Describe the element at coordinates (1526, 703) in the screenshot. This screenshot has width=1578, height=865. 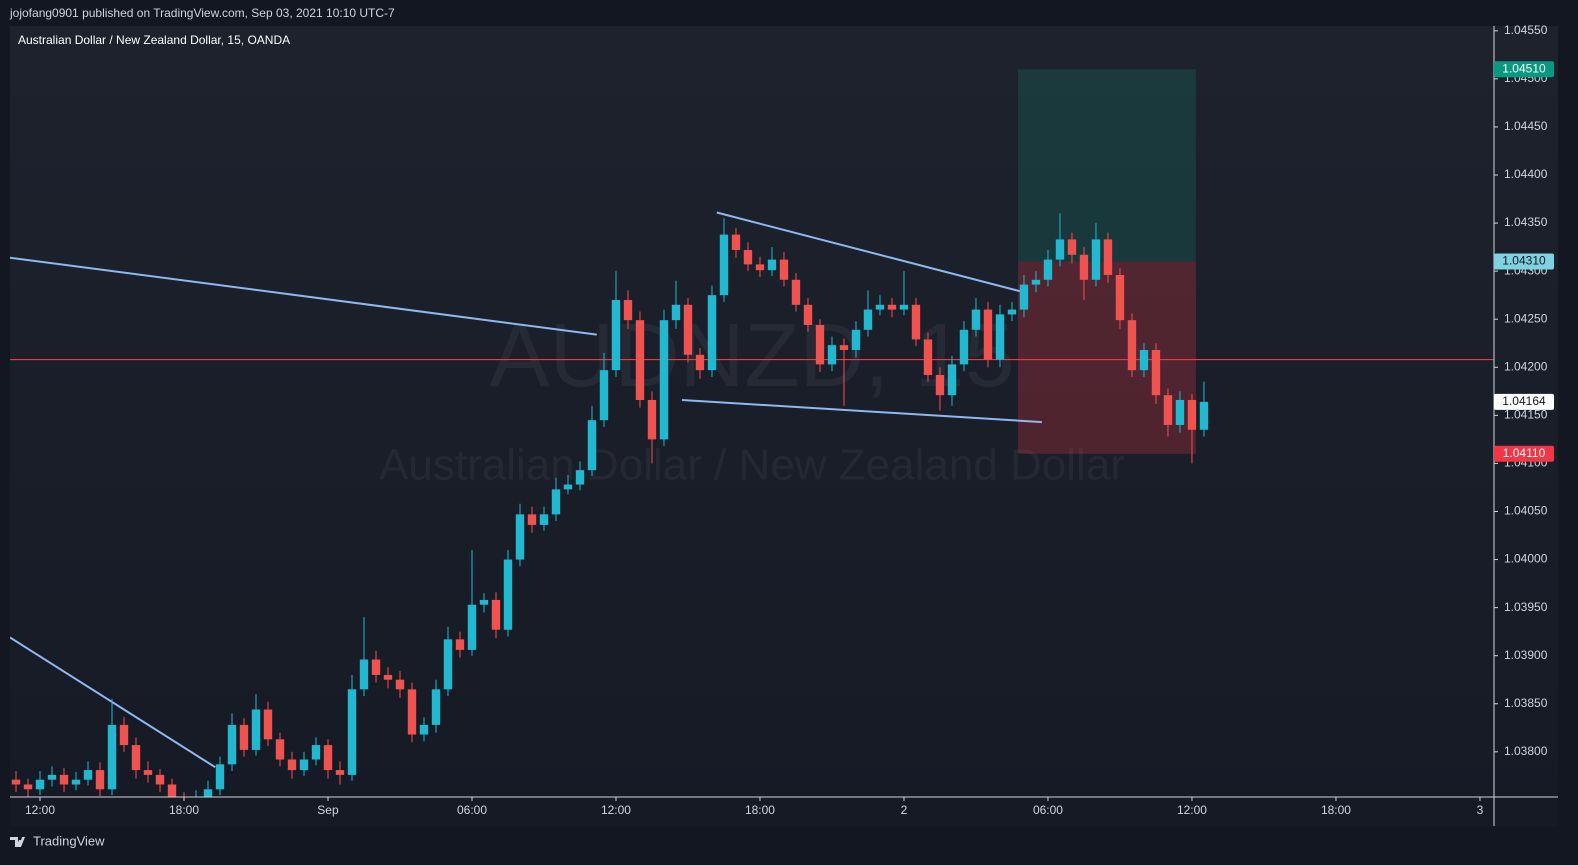
I see `y-tick-label: 1.03850` at that location.